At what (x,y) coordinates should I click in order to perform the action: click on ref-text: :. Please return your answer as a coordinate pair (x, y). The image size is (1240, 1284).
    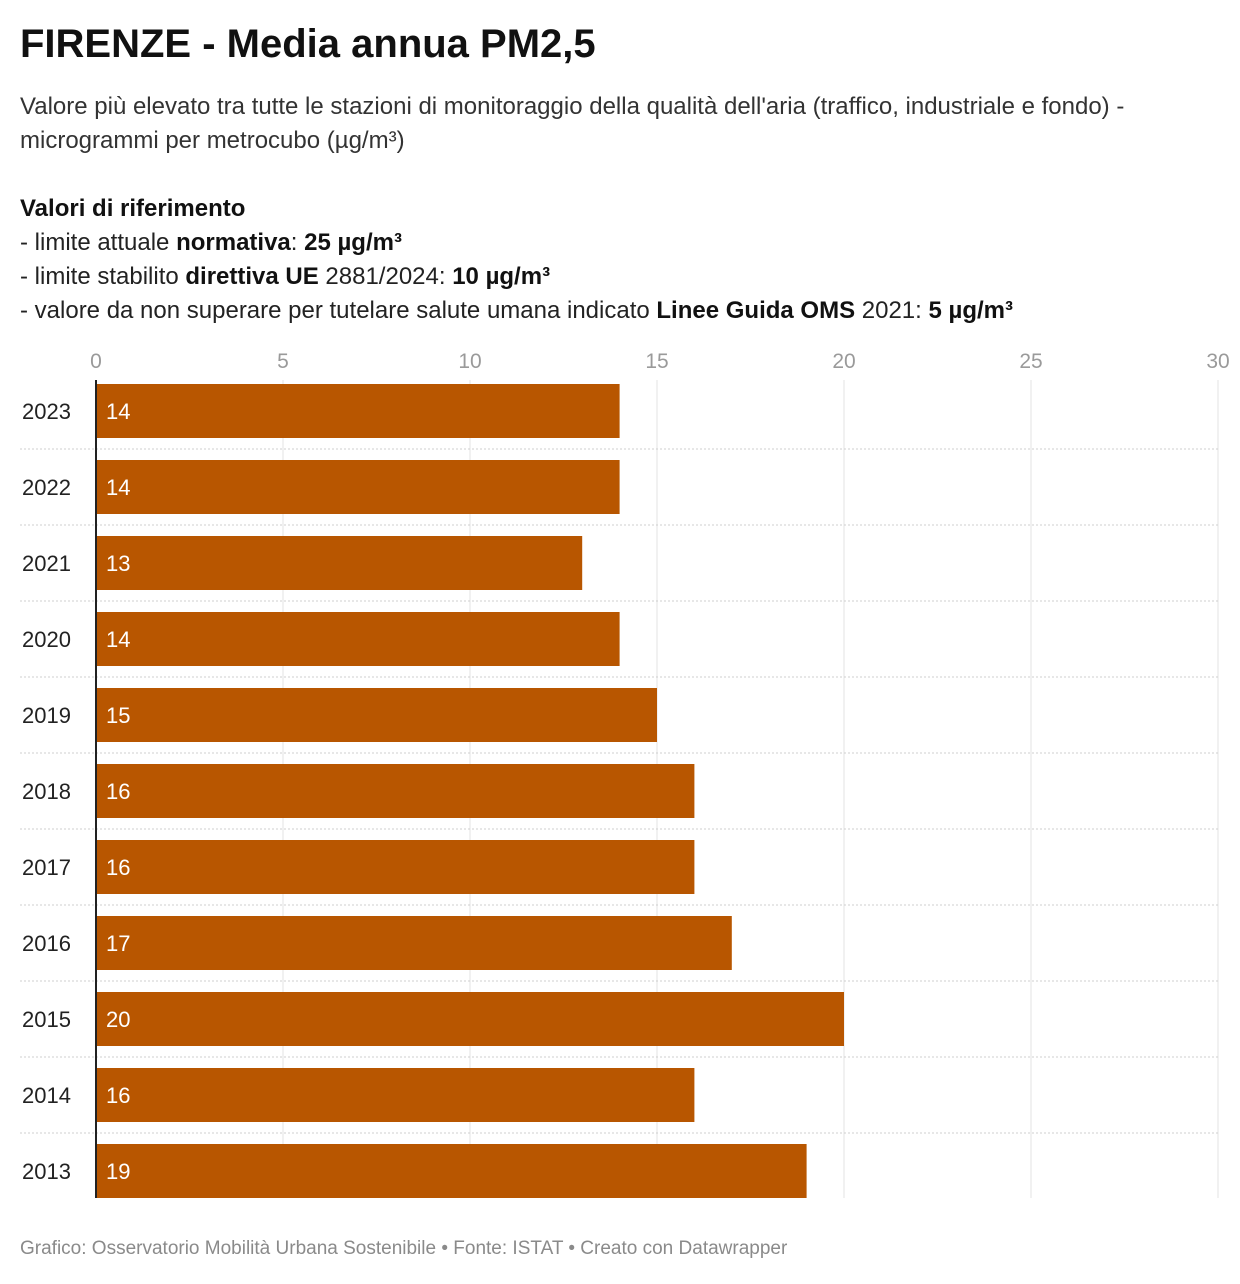
    Looking at the image, I should click on (297, 242).